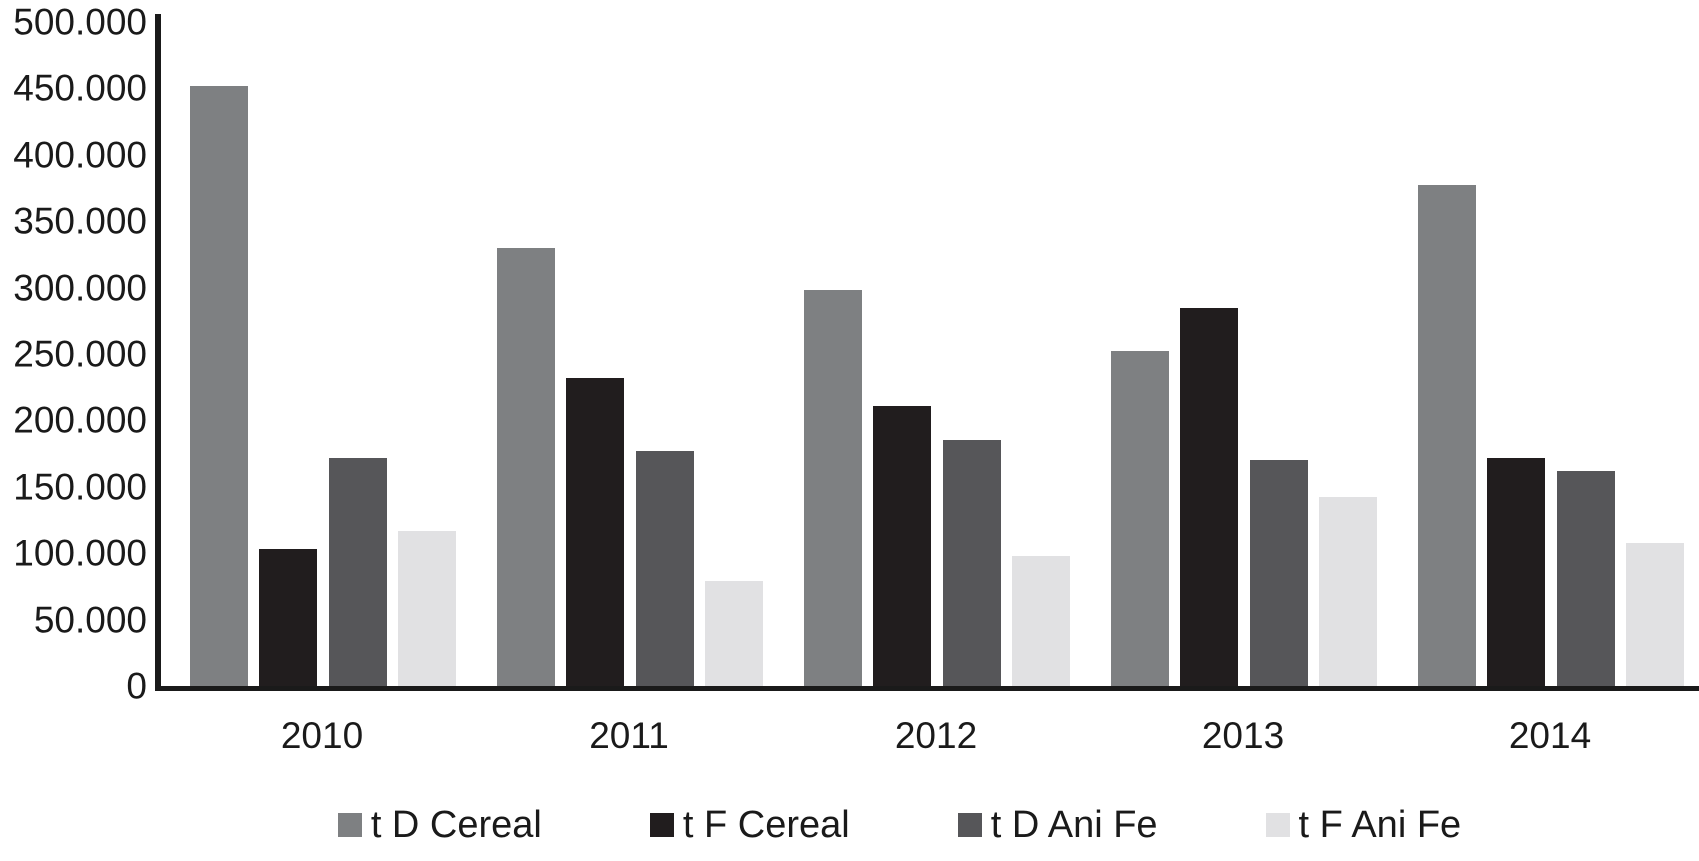  I want to click on bar-t-f-ani-fe-2011, so click(733, 633).